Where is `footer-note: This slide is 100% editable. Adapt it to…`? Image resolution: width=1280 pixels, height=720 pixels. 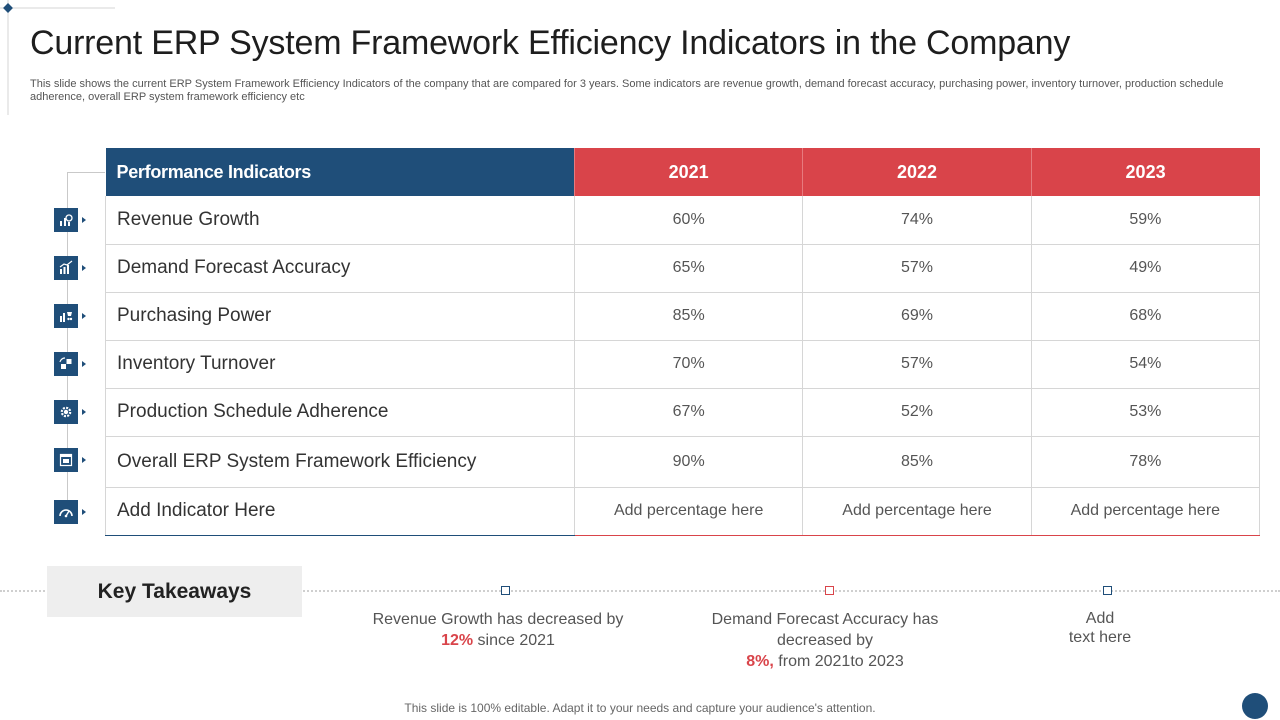 footer-note: This slide is 100% editable. Adapt it to… is located at coordinates (640, 708).